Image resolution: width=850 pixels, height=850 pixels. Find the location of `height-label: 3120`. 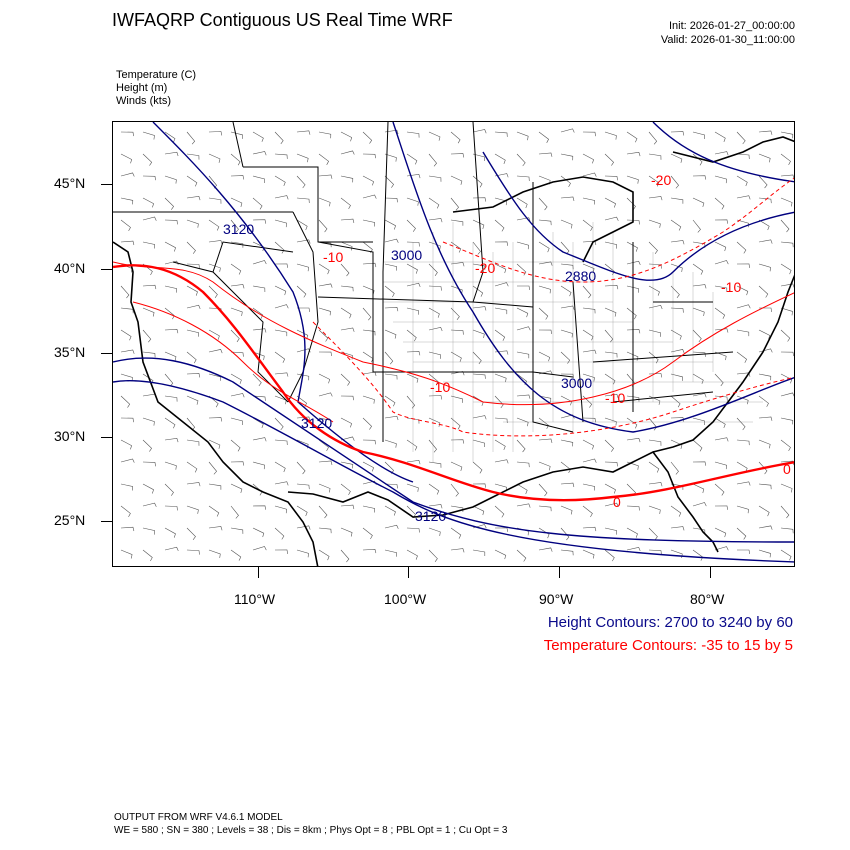

height-label: 3120 is located at coordinates (316, 423).